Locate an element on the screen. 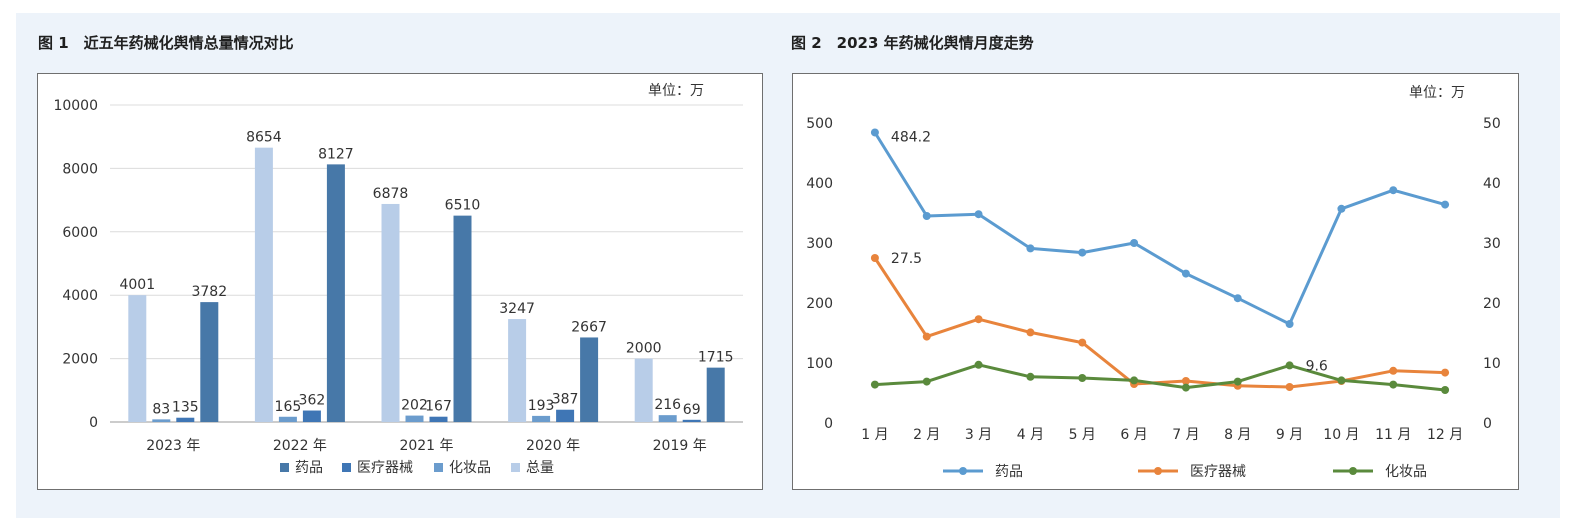 This screenshot has height=532, width=1581. data-label: 1715 is located at coordinates (716, 358).